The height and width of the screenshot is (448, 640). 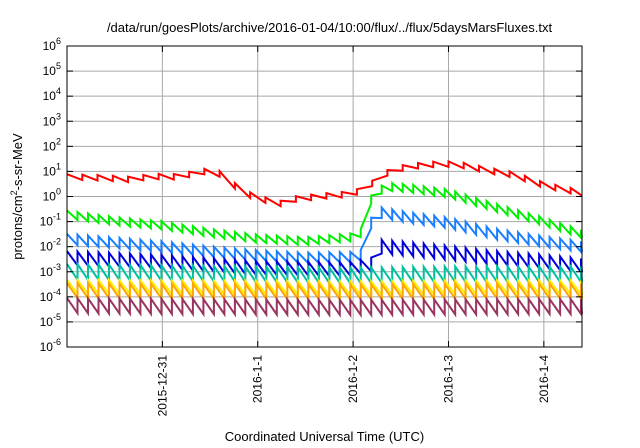 I want to click on y-axis-label-sup: 2, so click(x=14, y=192).